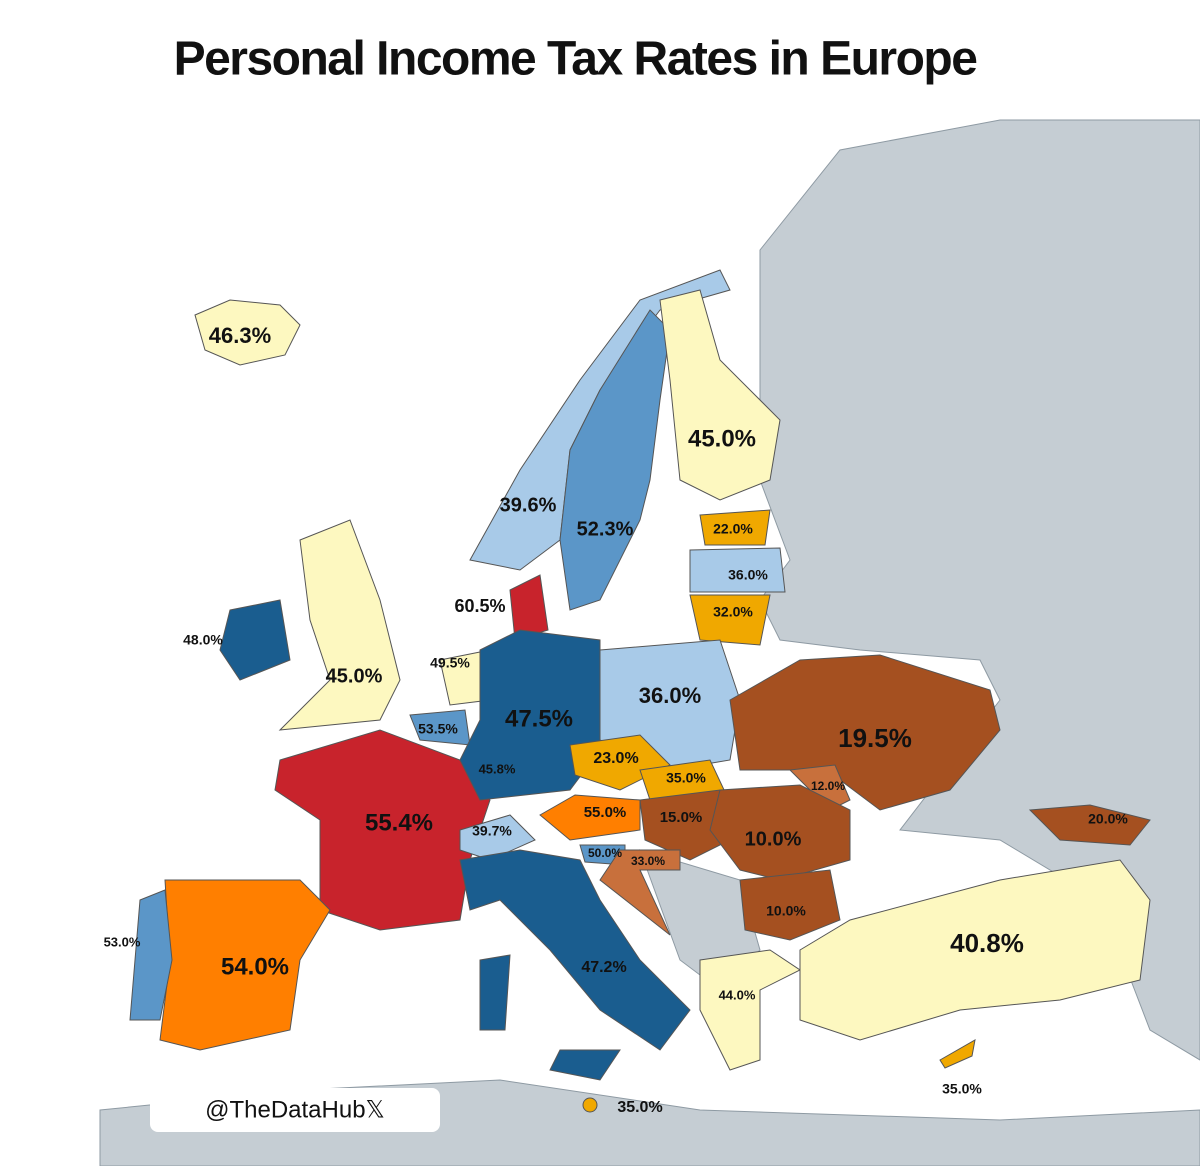 This screenshot has width=1200, height=1166. Describe the element at coordinates (450, 663) in the screenshot. I see `rate-label: 49.5%` at that location.